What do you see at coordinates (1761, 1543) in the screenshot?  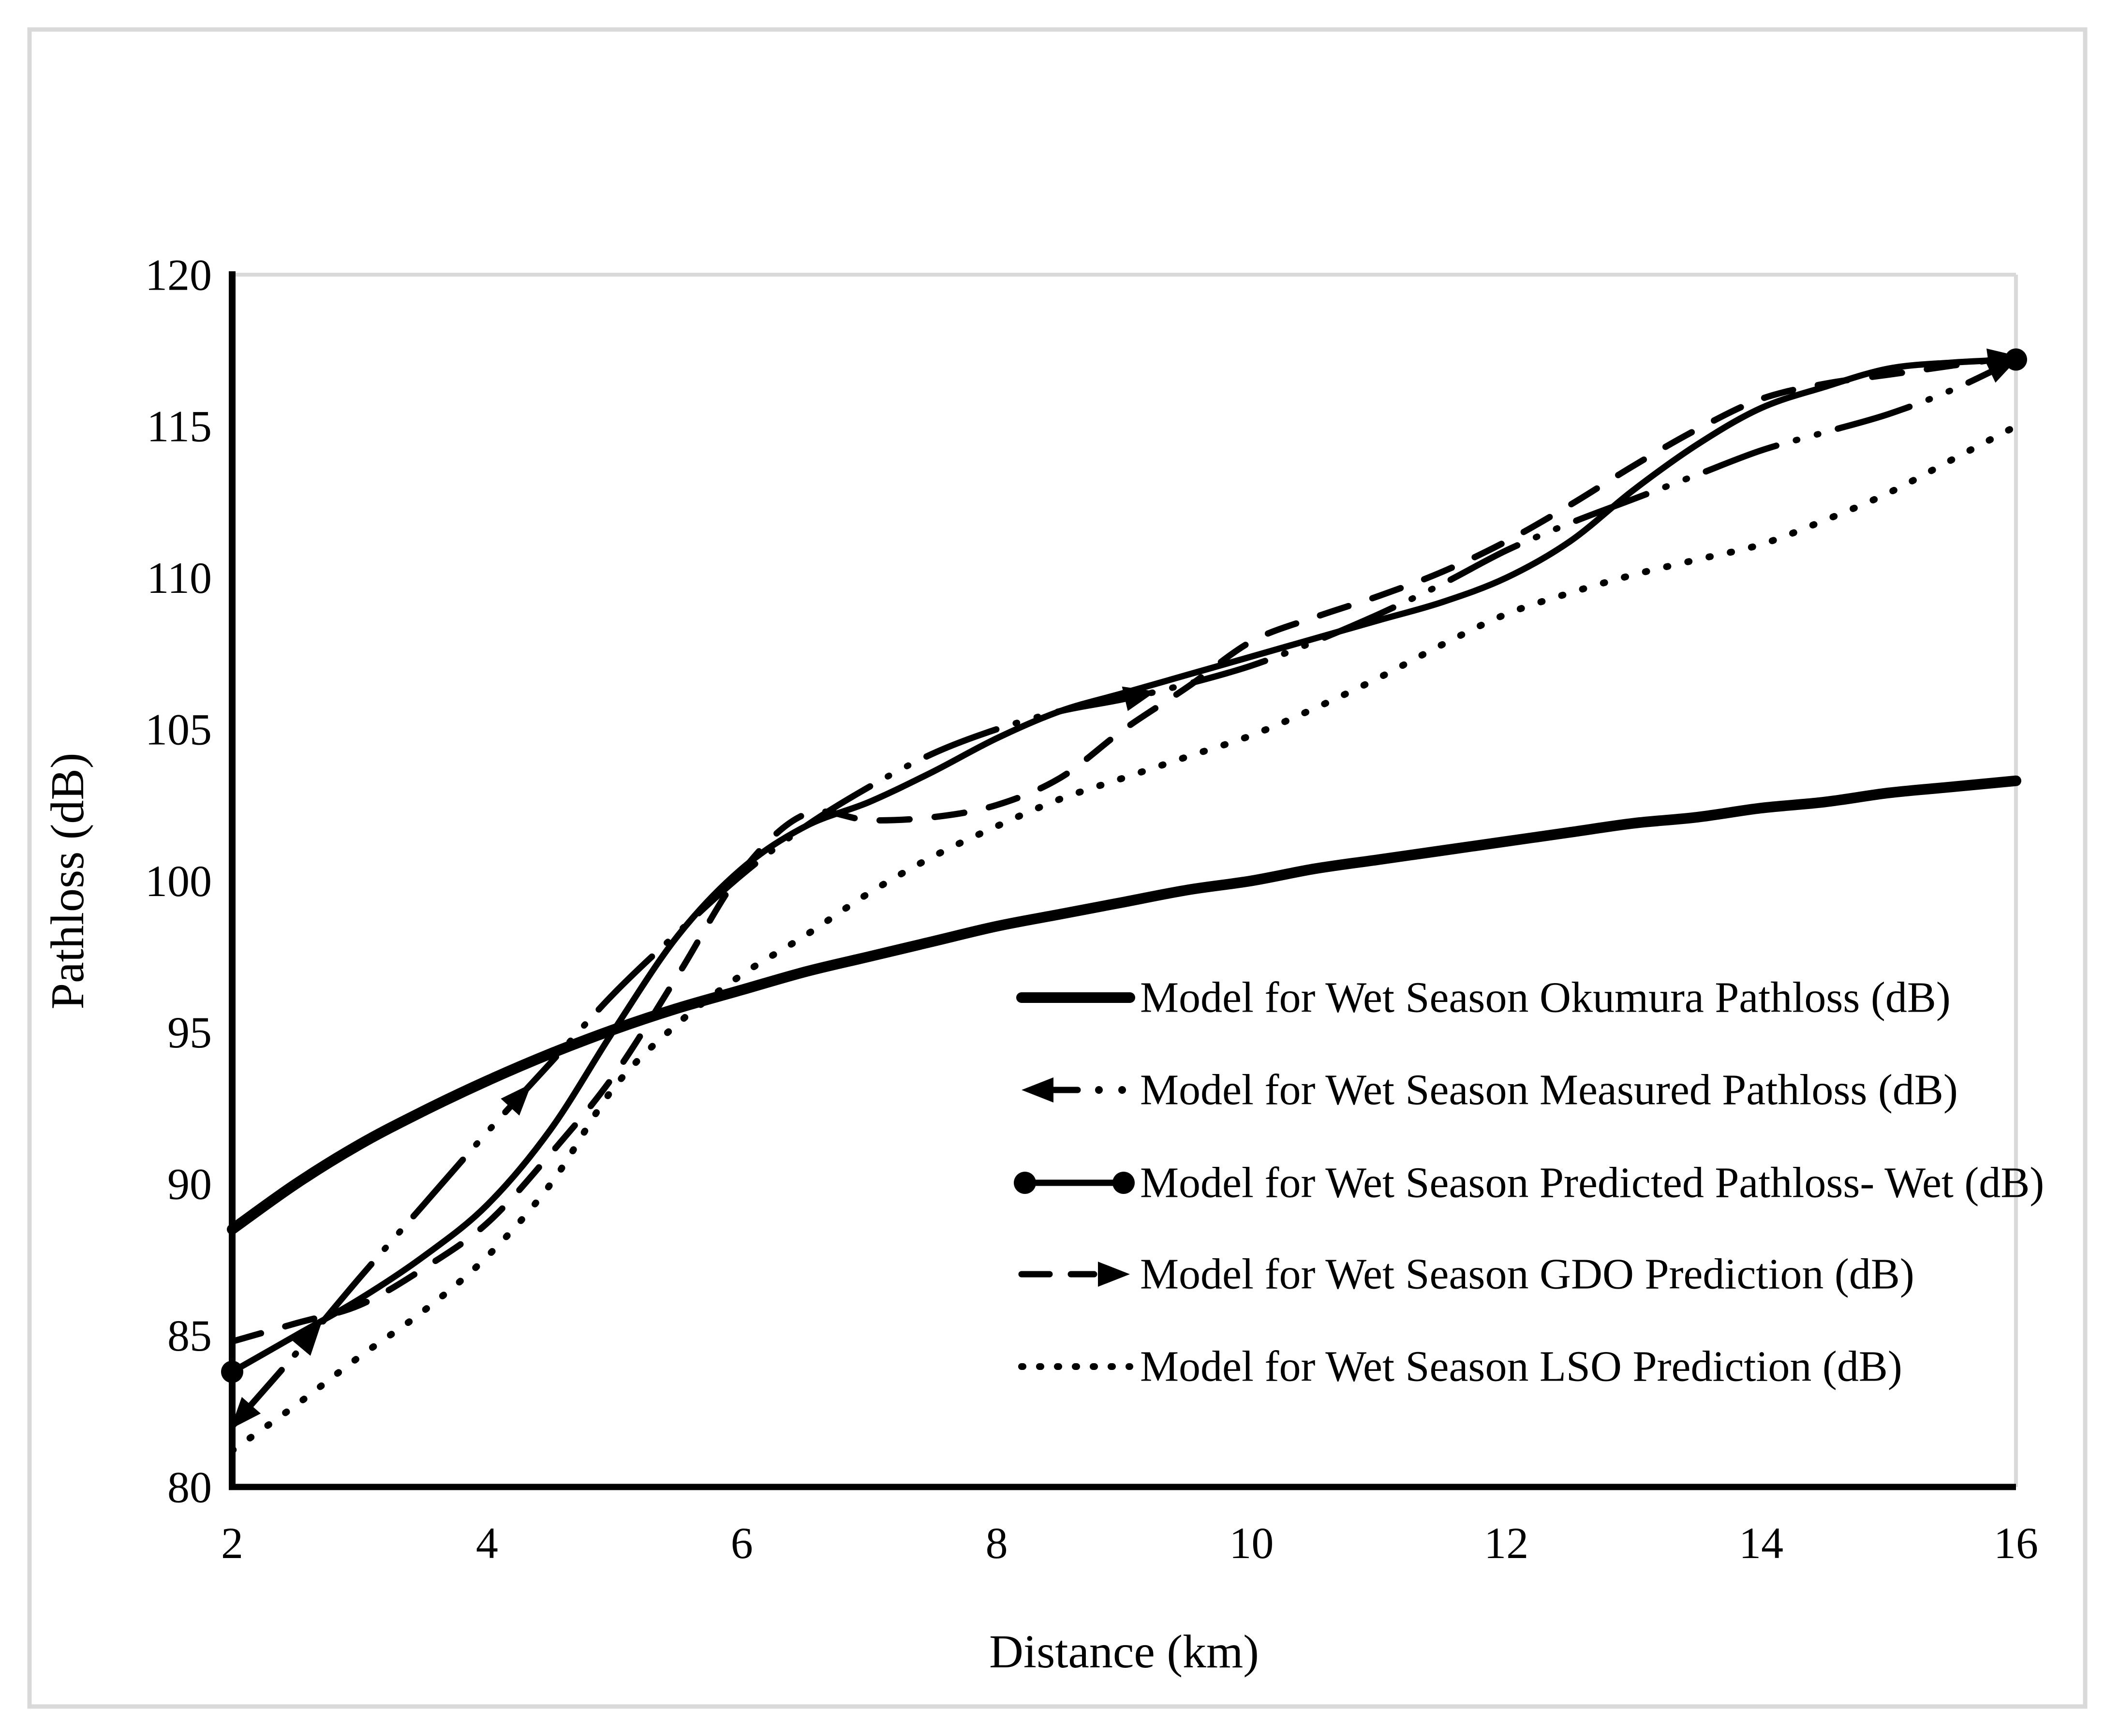 I see `x-tick-label-14: 14` at bounding box center [1761, 1543].